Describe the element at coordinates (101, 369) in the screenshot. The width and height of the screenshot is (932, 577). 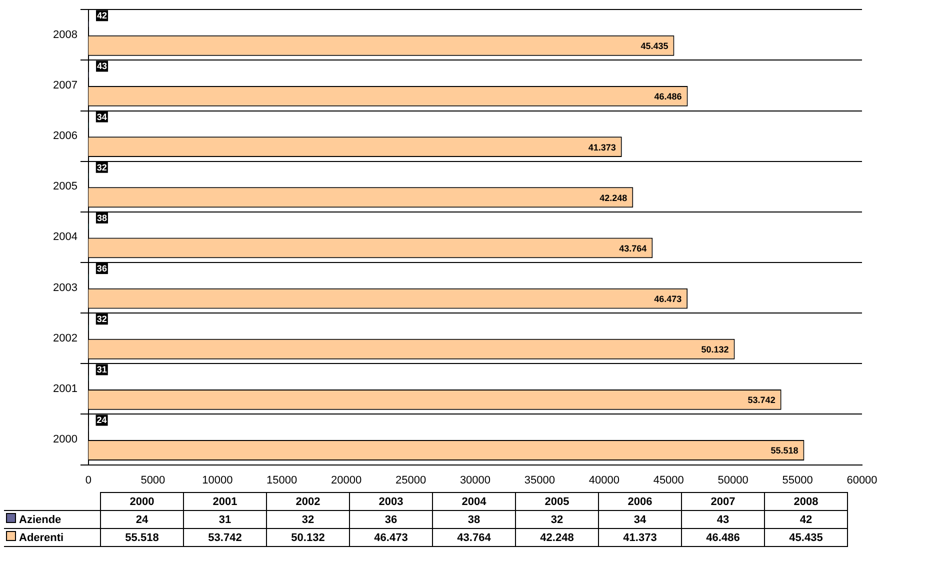
I see `data-label: 31` at that location.